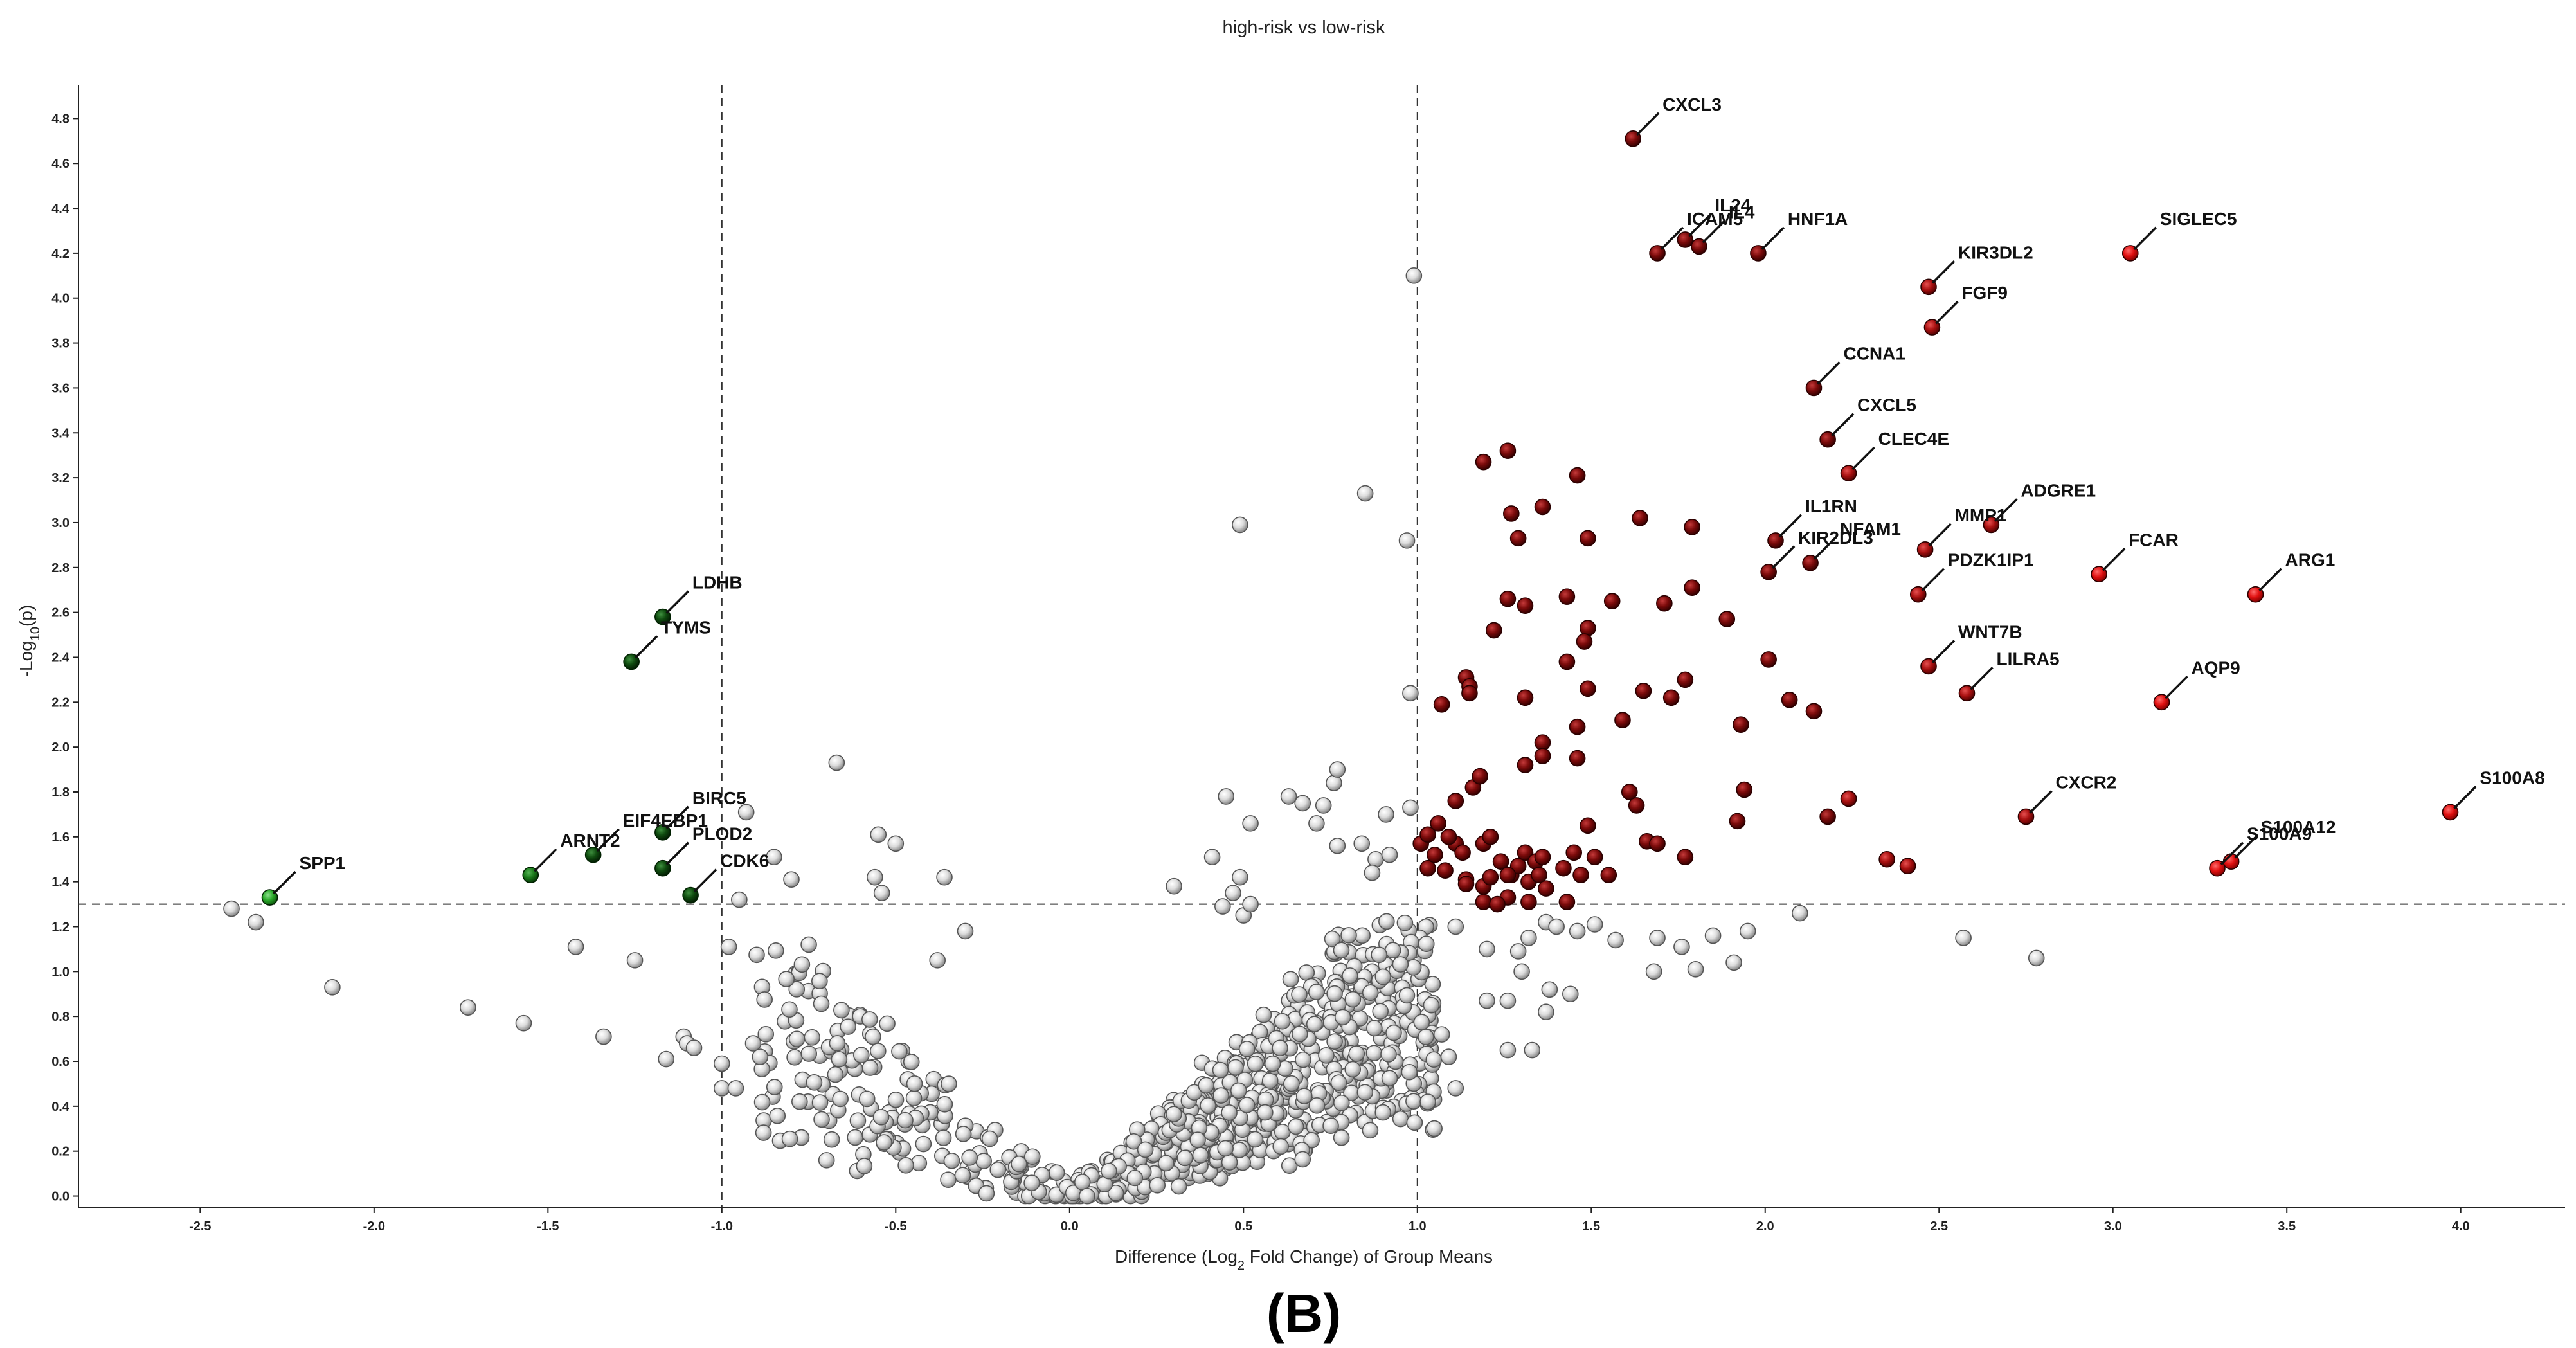 The width and height of the screenshot is (2576, 1348). I want to click on x-tick-label: 0.5, so click(1243, 1226).